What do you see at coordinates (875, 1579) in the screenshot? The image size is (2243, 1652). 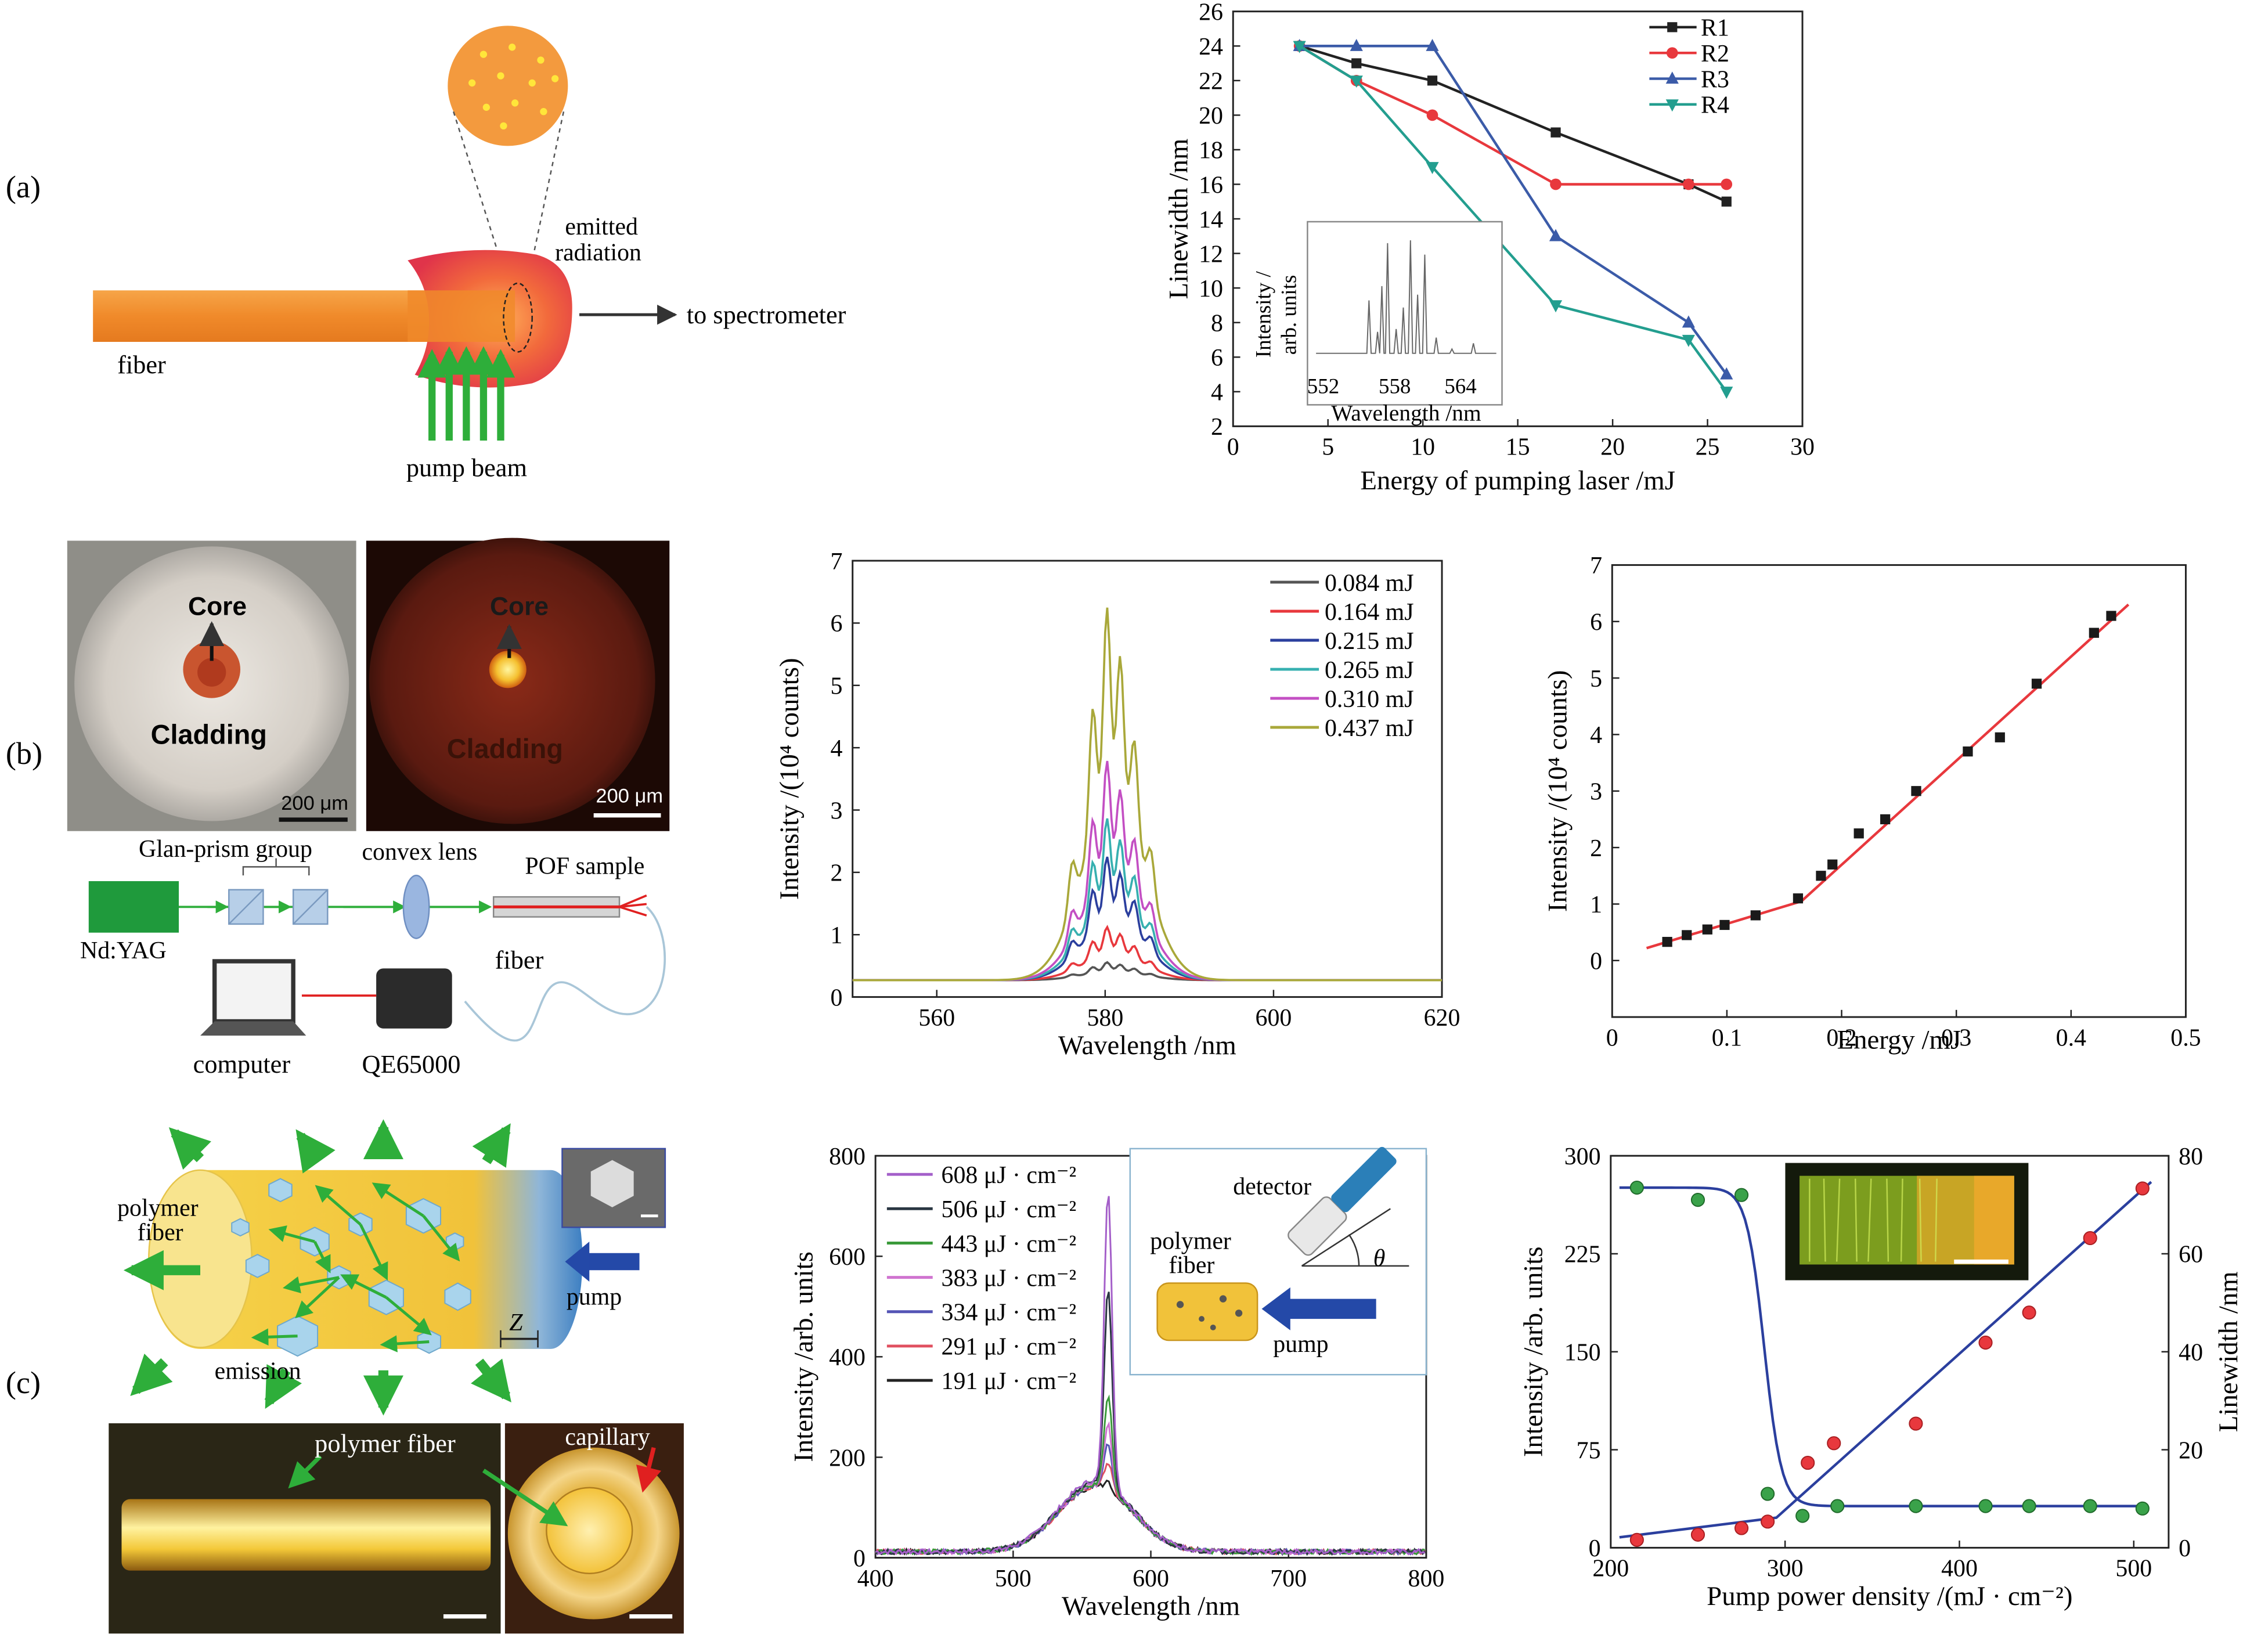 I see `c2-xtick-label: 400` at bounding box center [875, 1579].